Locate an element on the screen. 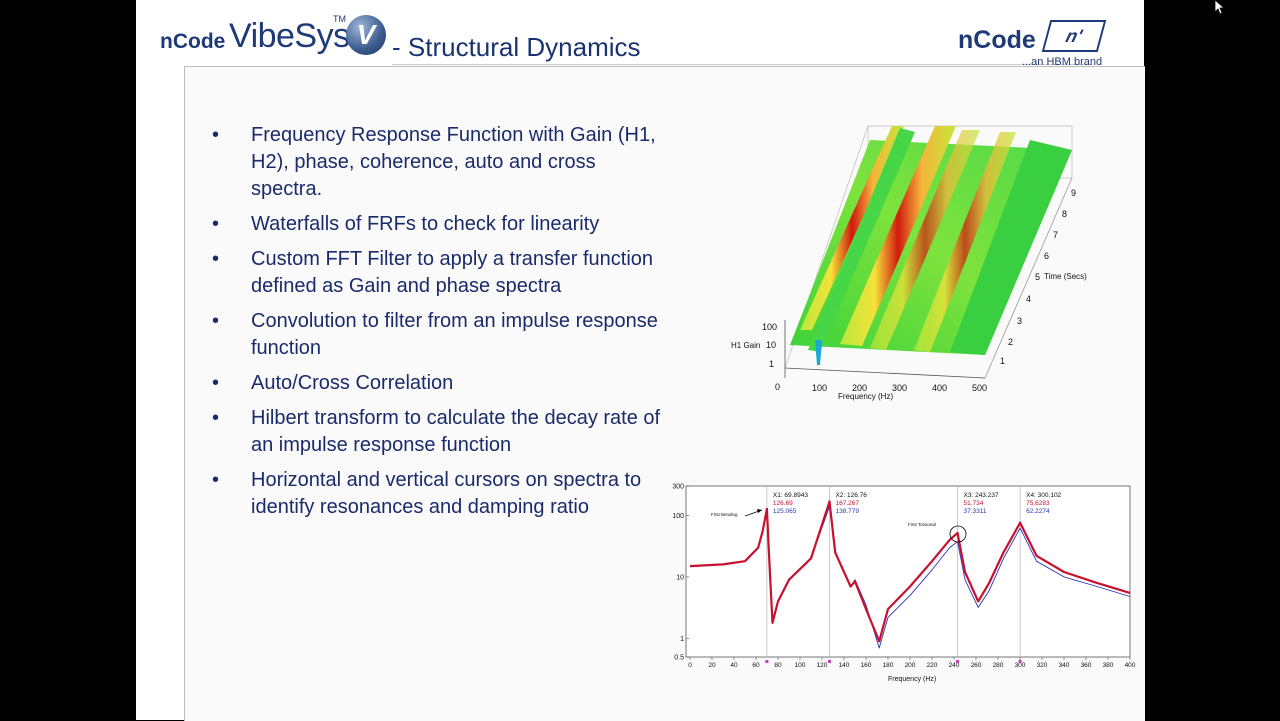 The height and width of the screenshot is (721, 1280). cursor-value: 167.267 is located at coordinates (847, 503).